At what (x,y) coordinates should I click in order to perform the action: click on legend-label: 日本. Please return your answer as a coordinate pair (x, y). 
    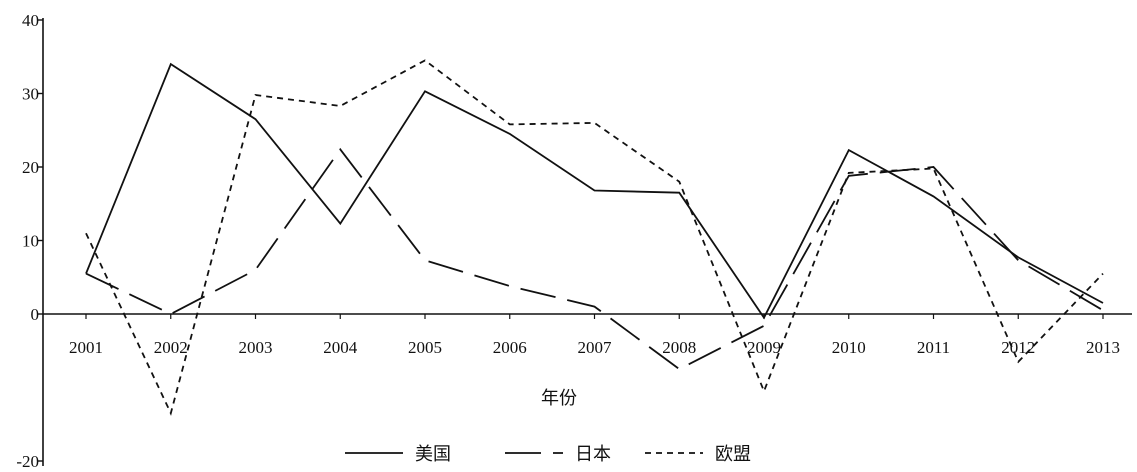
    Looking at the image, I should click on (593, 454).